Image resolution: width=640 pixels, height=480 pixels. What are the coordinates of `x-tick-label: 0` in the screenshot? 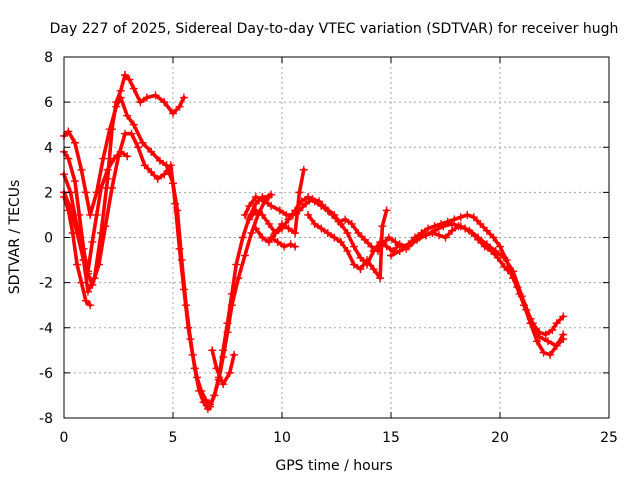 It's located at (64, 438).